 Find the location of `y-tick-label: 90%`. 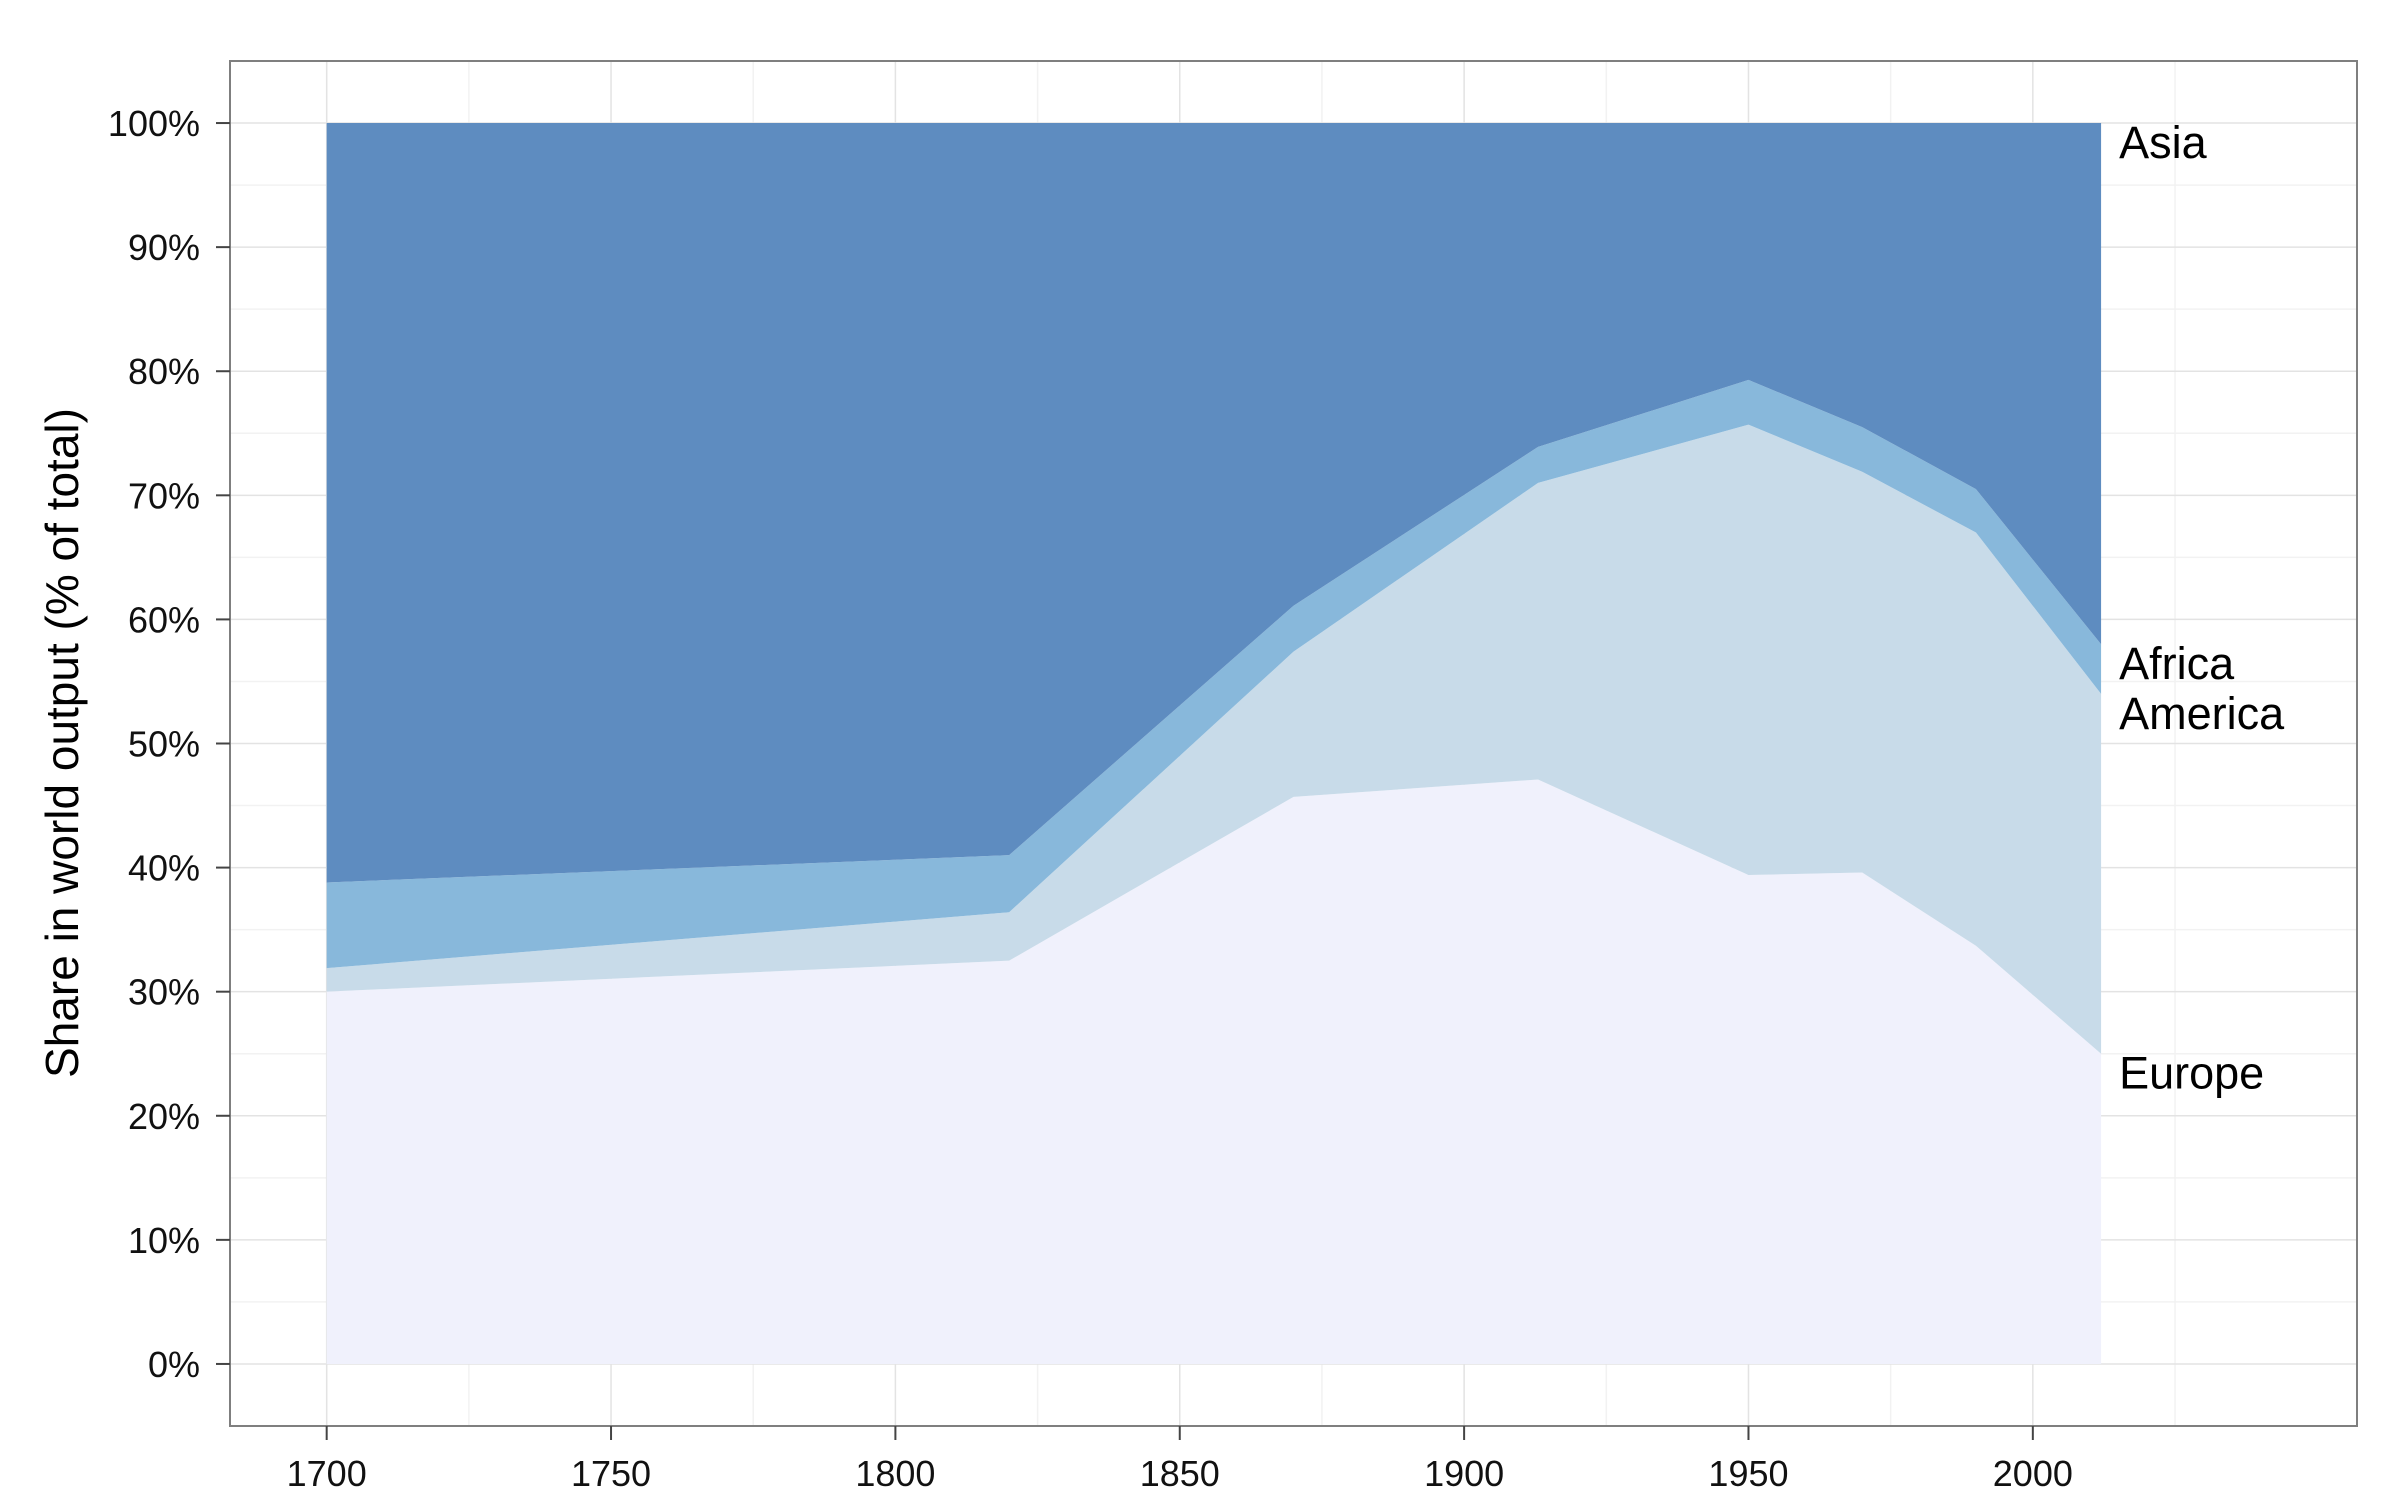

y-tick-label: 90% is located at coordinates (164, 247).